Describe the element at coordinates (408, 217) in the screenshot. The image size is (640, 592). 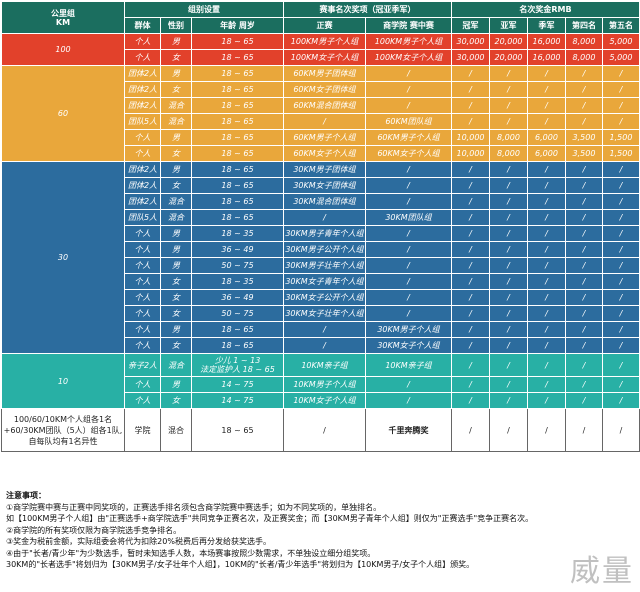
I see `school-award-cell: 30KM团队组` at that location.